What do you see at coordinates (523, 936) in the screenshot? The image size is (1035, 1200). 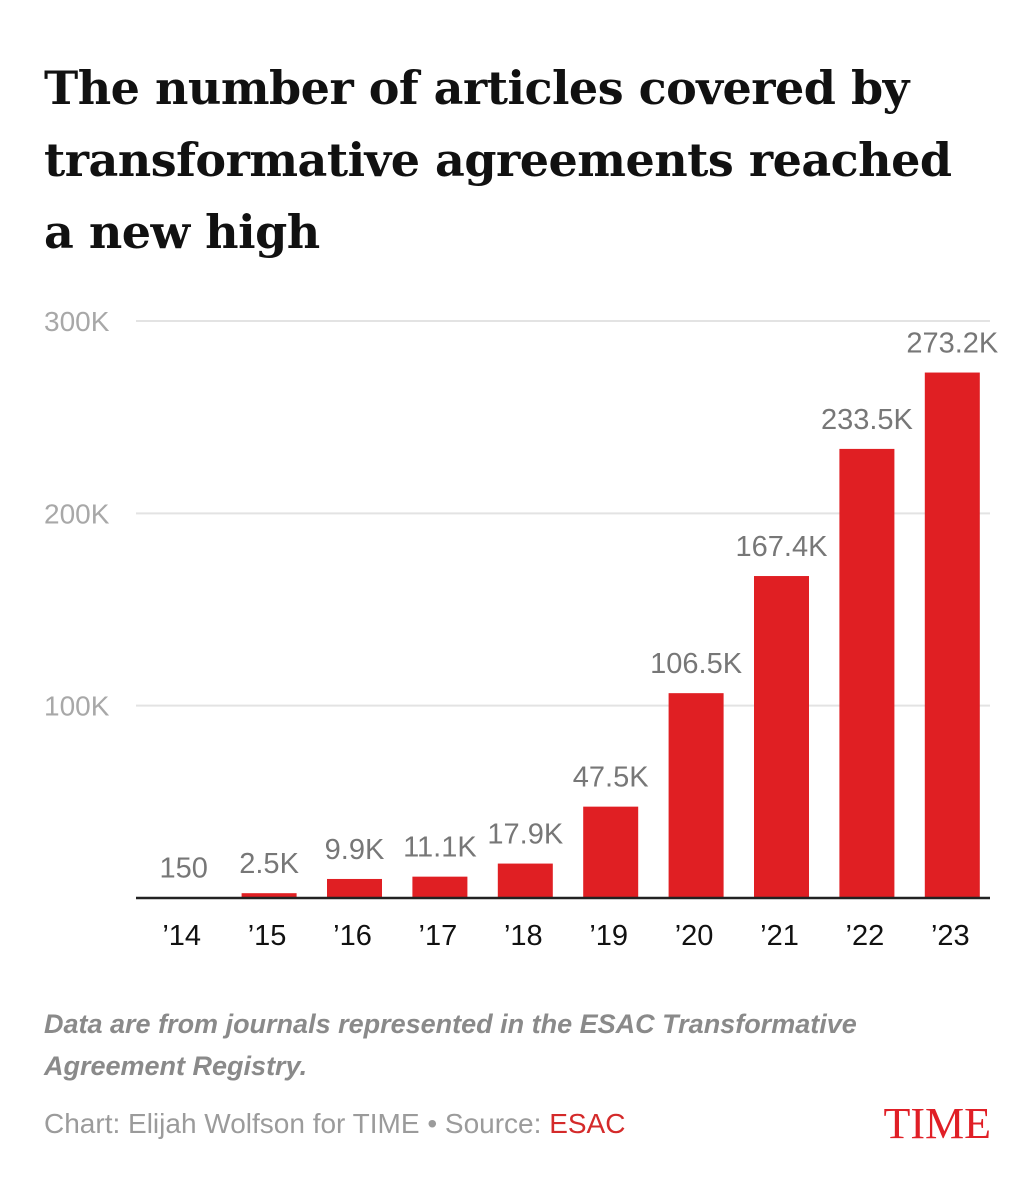 I see `x-tick-label: ’18` at bounding box center [523, 936].